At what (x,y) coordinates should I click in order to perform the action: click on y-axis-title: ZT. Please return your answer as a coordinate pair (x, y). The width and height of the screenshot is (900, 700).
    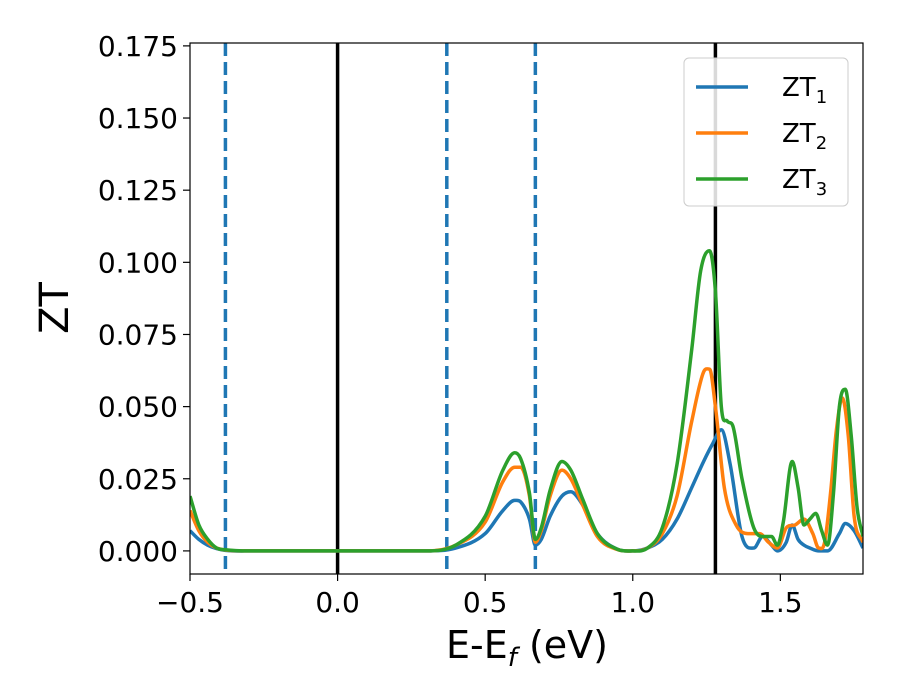
    Looking at the image, I should click on (55, 308).